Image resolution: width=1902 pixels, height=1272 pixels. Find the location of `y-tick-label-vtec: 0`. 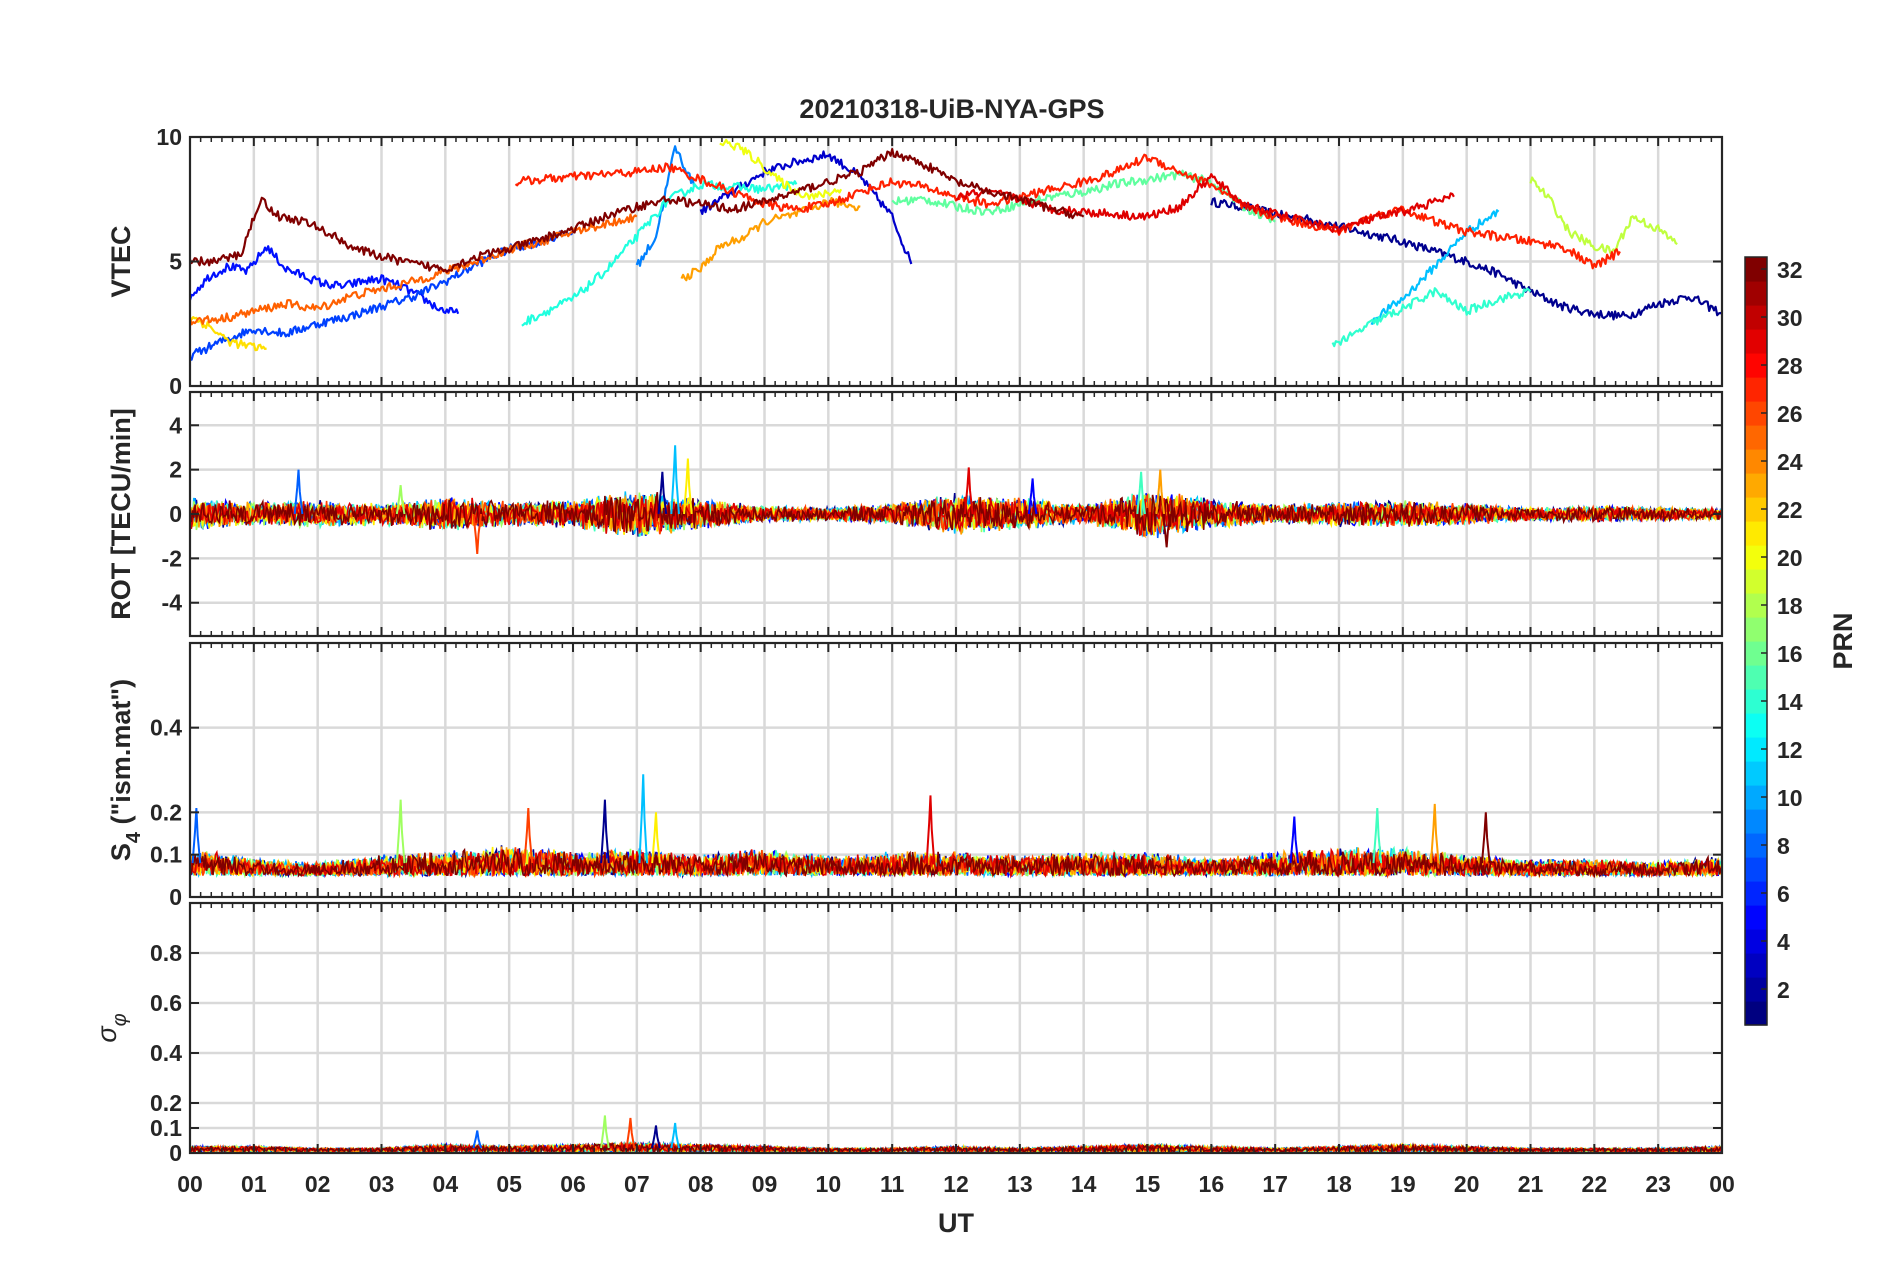

y-tick-label-vtec: 0 is located at coordinates (175, 386).